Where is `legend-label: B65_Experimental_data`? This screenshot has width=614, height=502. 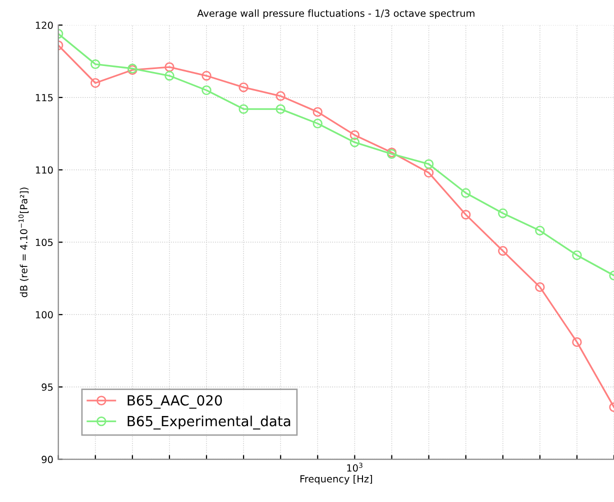
legend-label: B65_Experimental_data is located at coordinates (209, 423).